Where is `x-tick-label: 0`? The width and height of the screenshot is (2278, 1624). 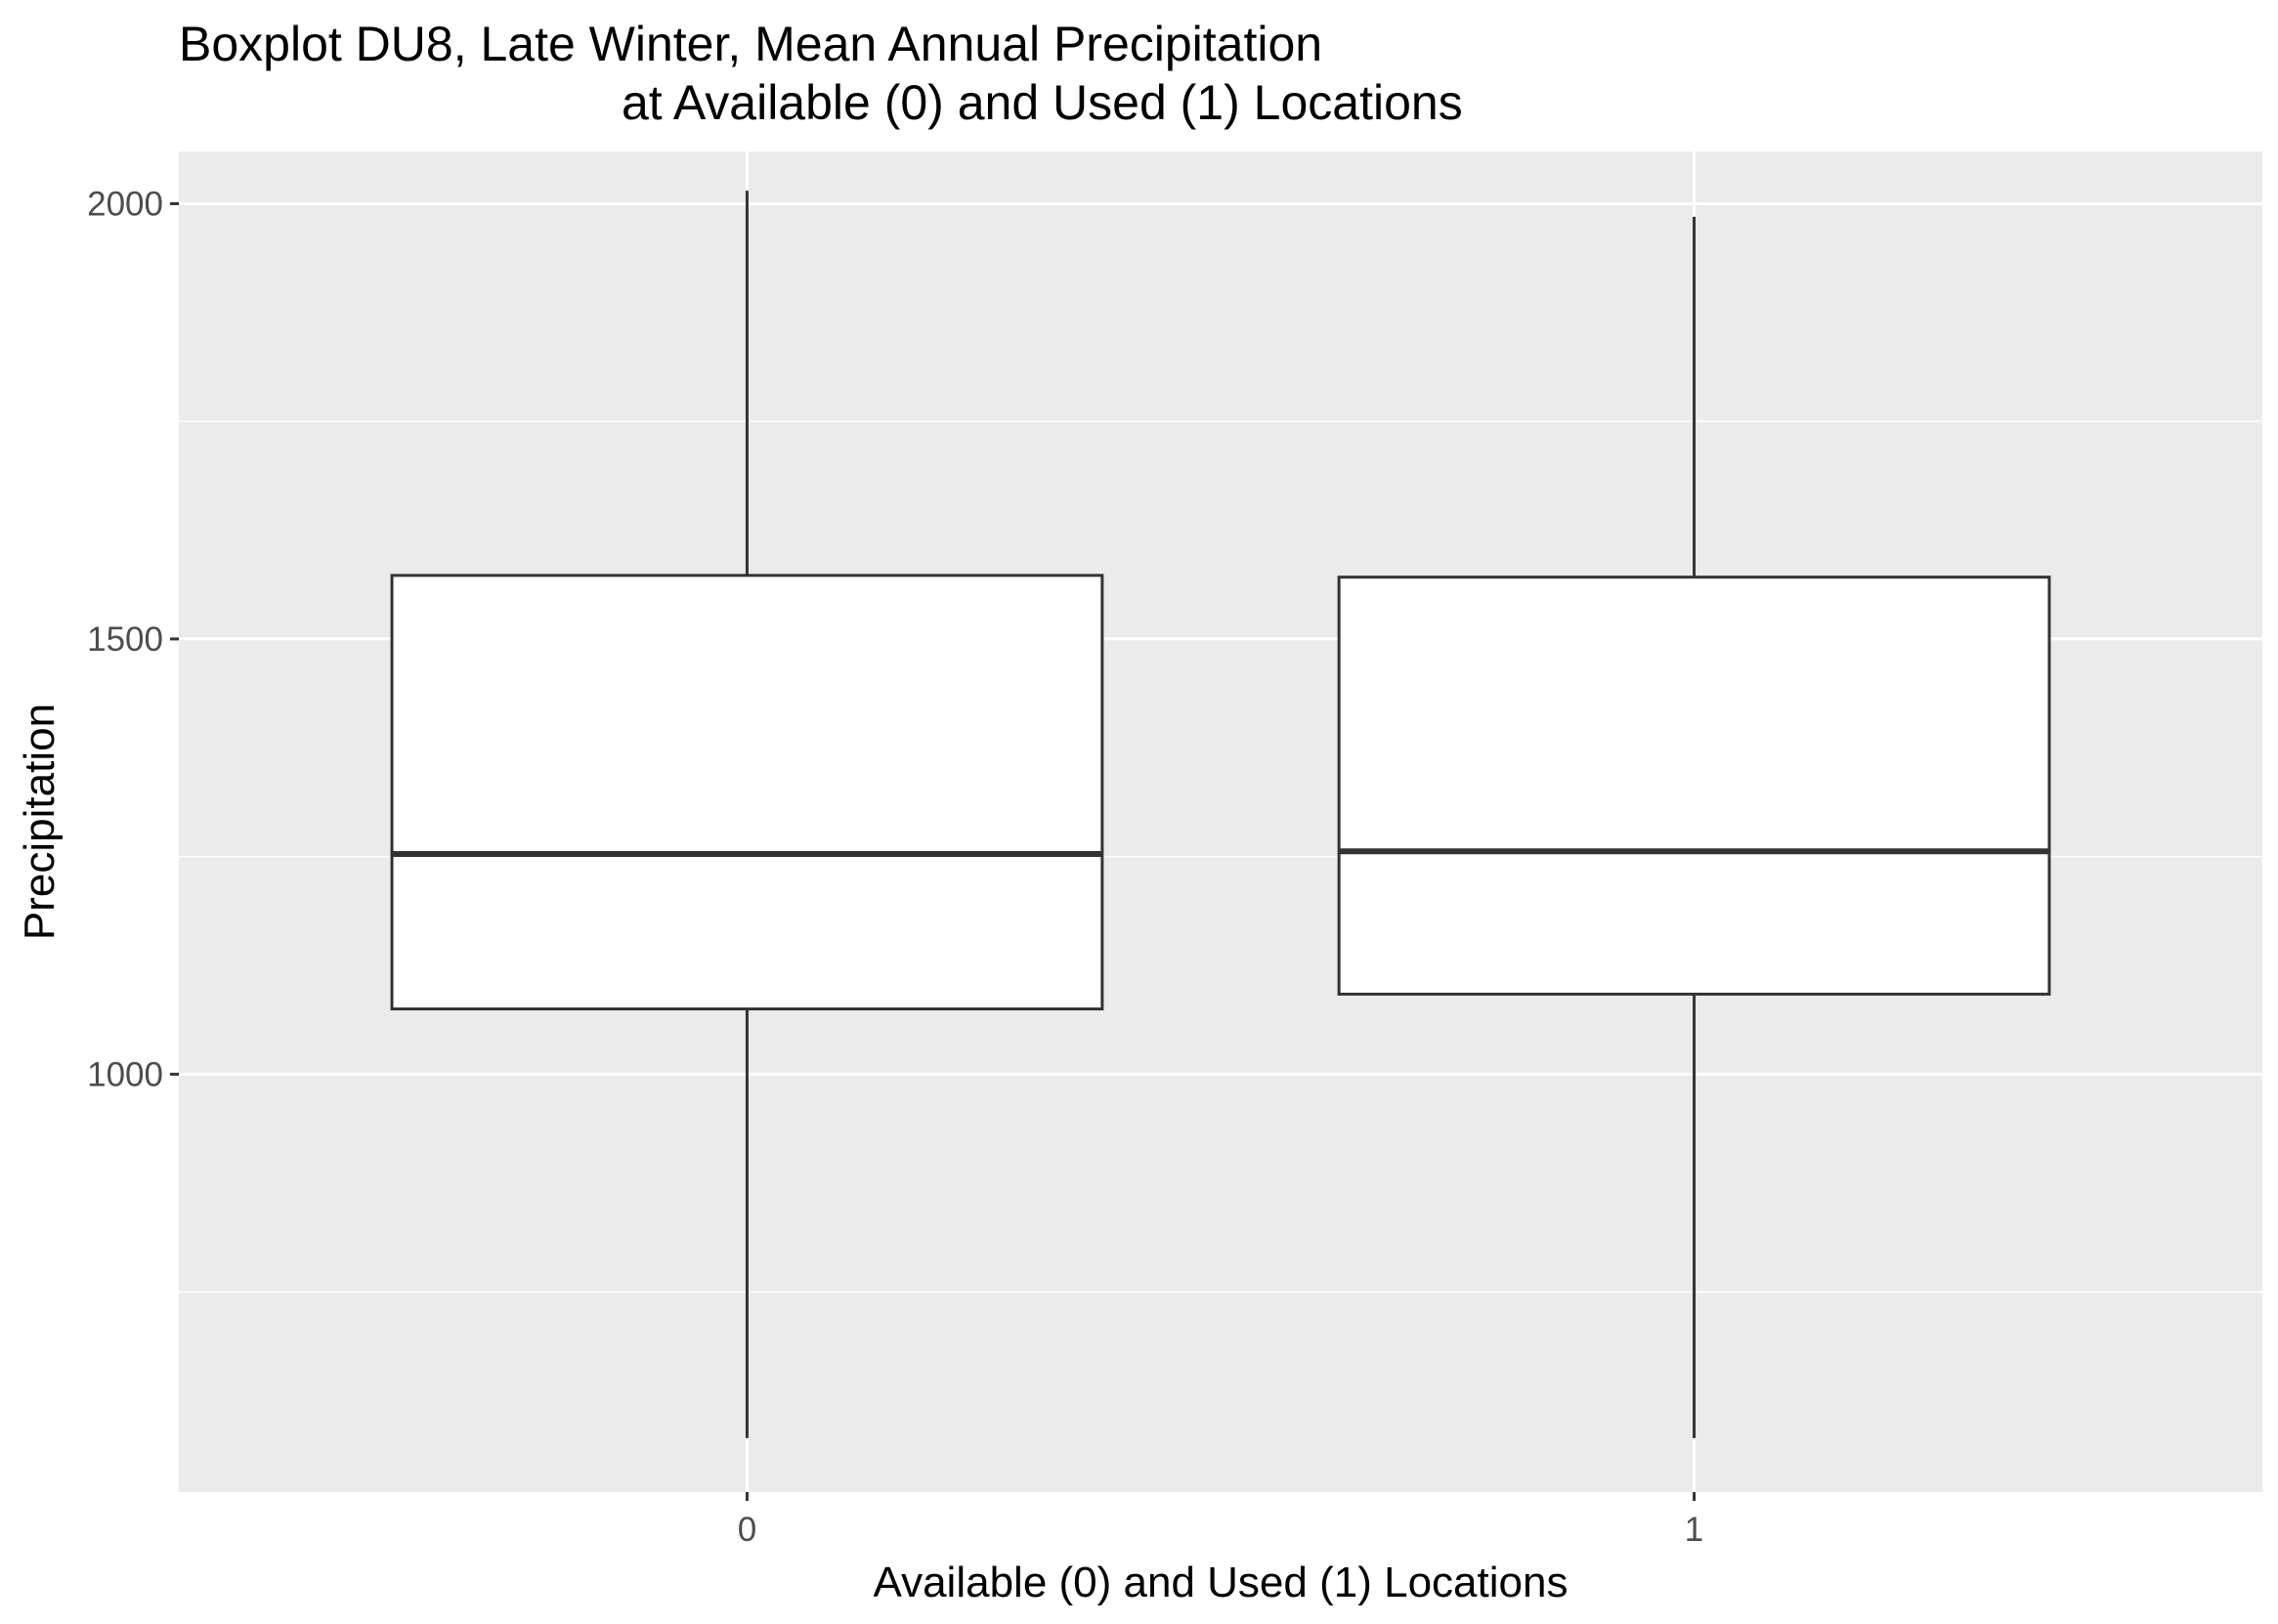 x-tick-label: 0 is located at coordinates (747, 1530).